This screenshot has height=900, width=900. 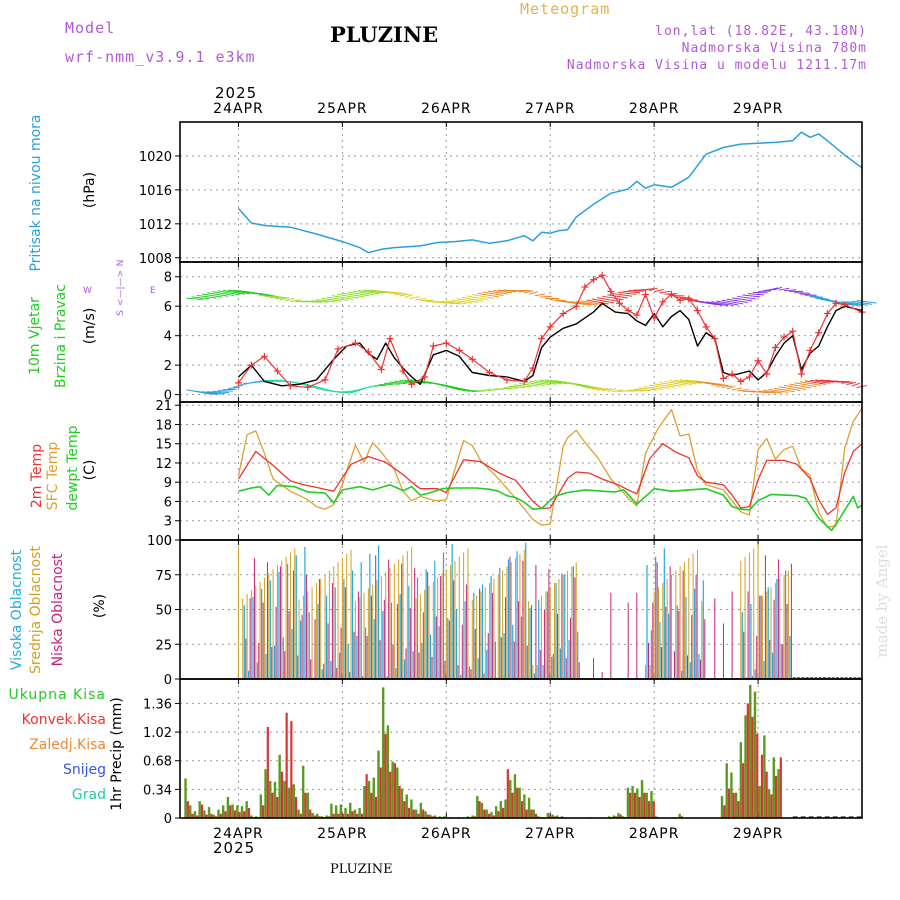 What do you see at coordinates (163, 464) in the screenshot?
I see `y-tick-label: 12` at bounding box center [163, 464].